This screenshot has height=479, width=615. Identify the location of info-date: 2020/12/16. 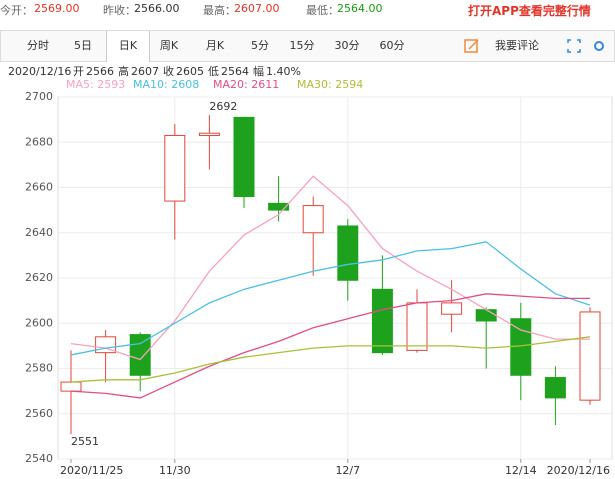
(39, 71).